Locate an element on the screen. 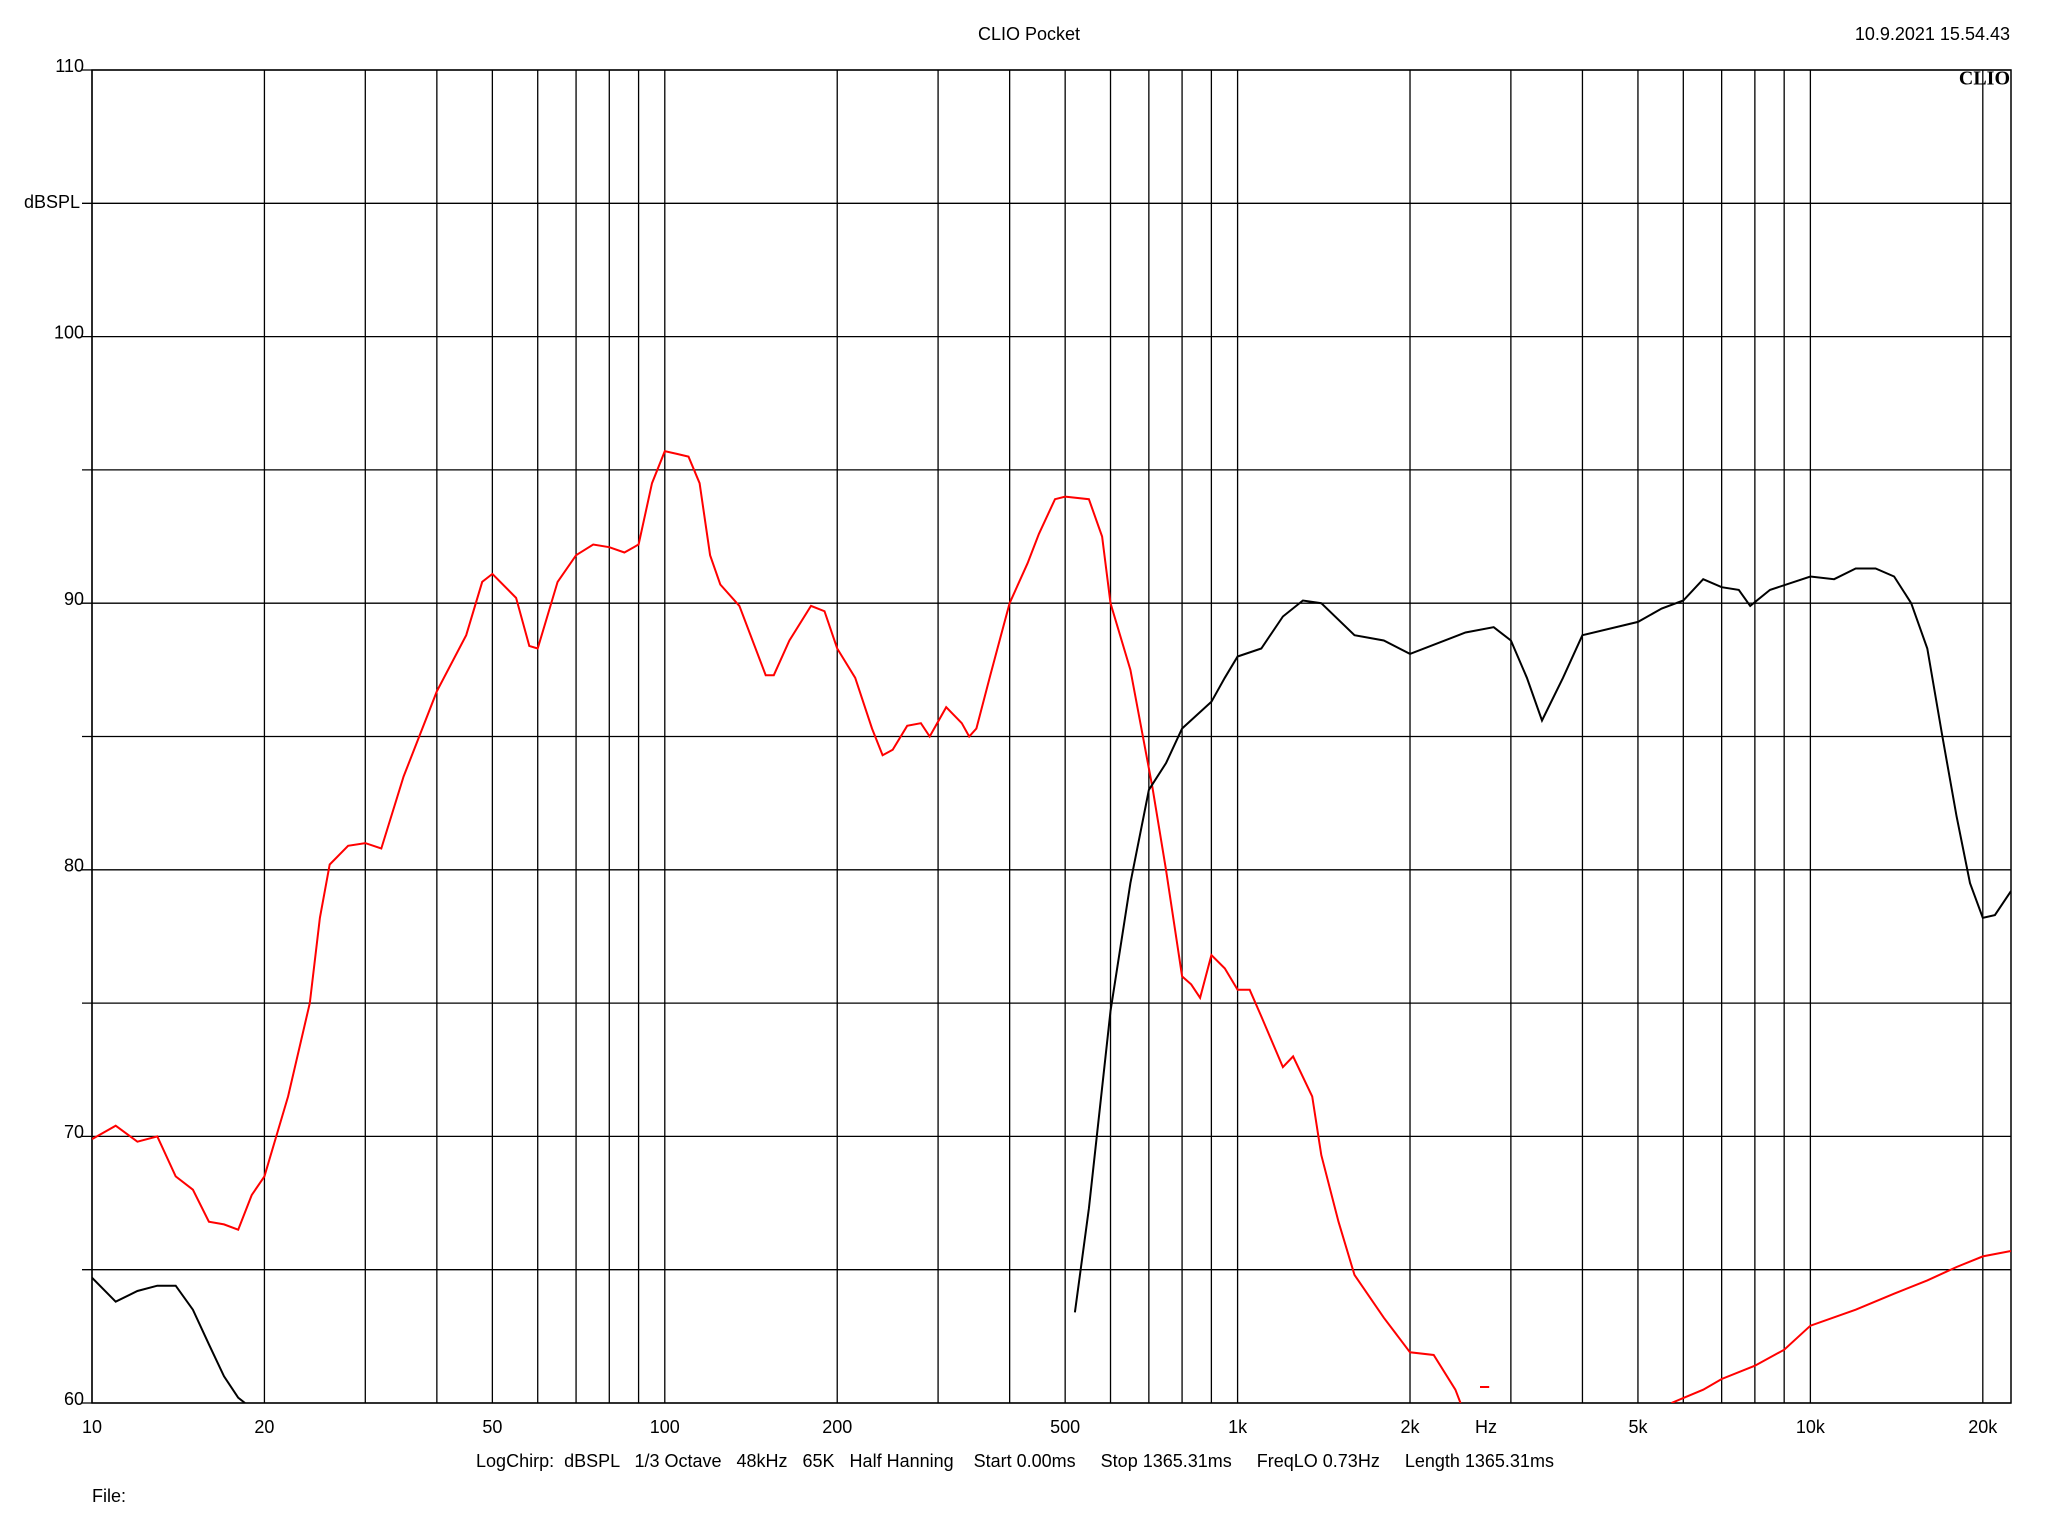 This screenshot has height=1536, width=2048. y-axis-label: dBSPL is located at coordinates (52, 202).